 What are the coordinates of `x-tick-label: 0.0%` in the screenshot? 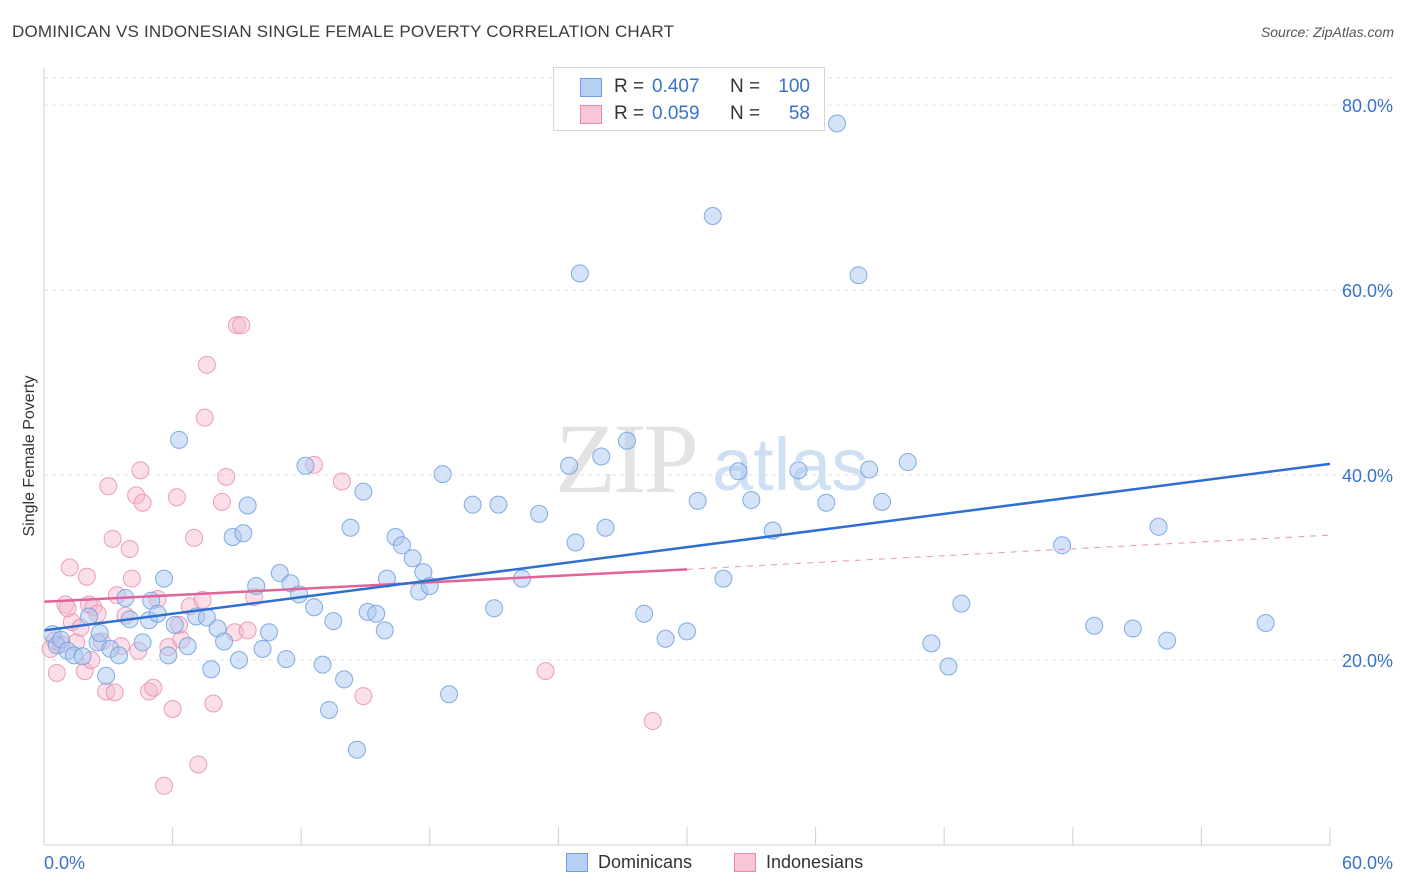 It's located at (64, 863).